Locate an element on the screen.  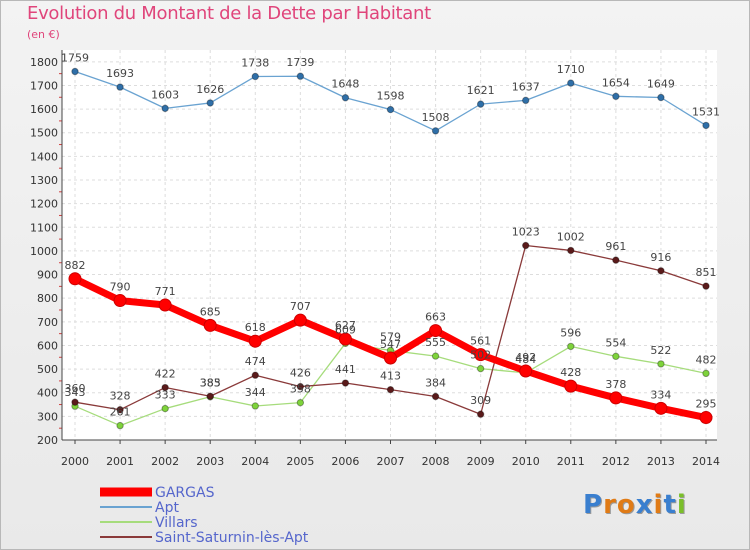
data-label: 707 is located at coordinates (300, 306).